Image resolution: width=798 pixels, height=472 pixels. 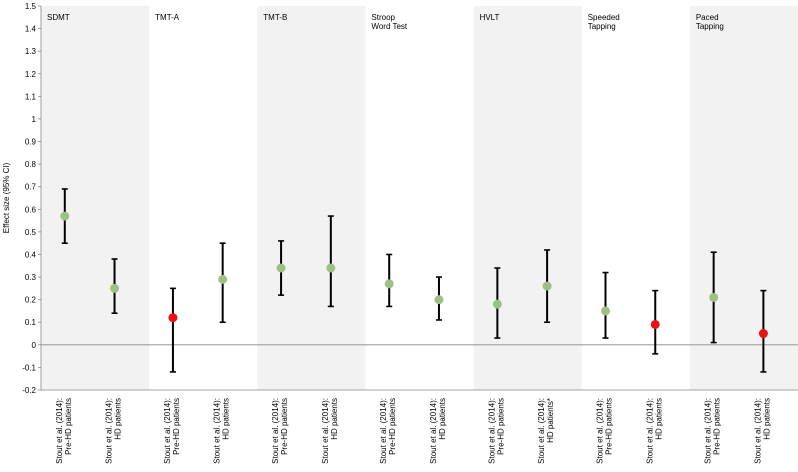 What do you see at coordinates (31, 74) in the screenshot?
I see `y-tick-label: 1.2` at bounding box center [31, 74].